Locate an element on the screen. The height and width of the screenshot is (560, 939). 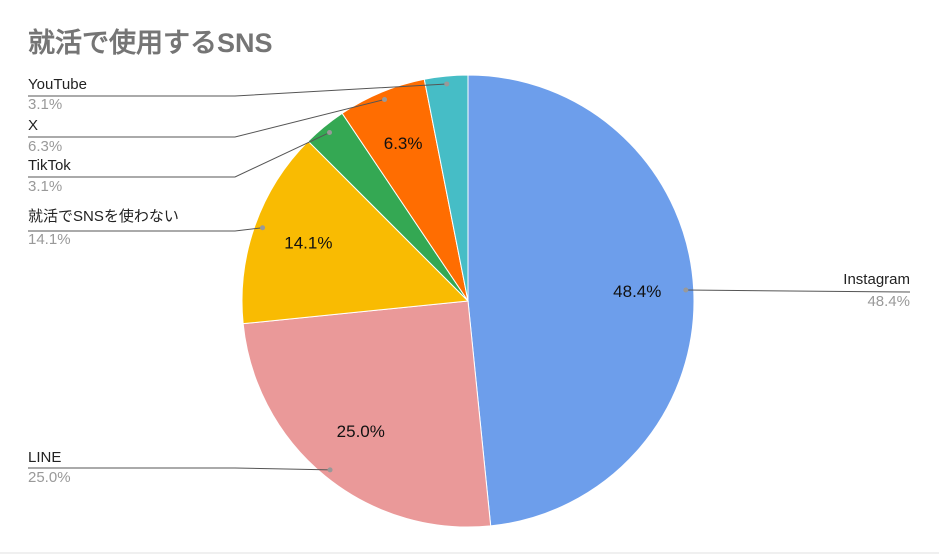
legend-label: YouTube is located at coordinates (57, 84).